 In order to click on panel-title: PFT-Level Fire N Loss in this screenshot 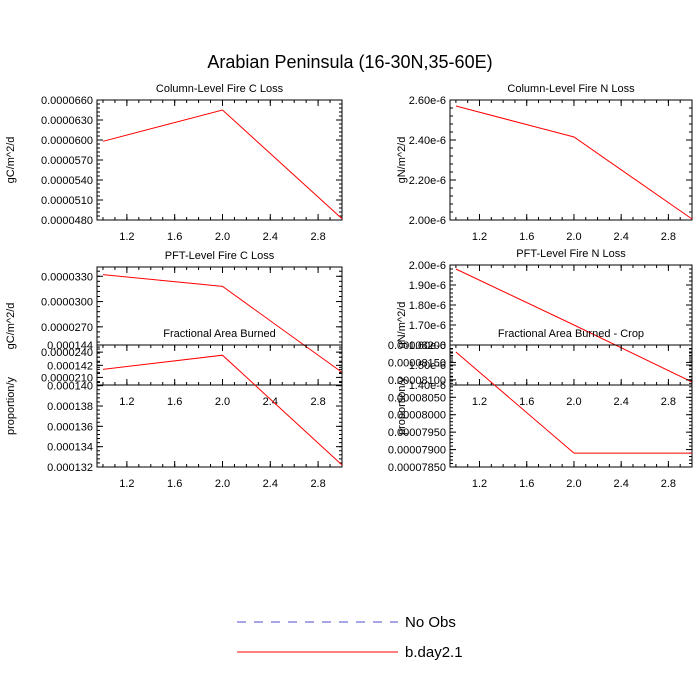, I will do `click(571, 254)`.